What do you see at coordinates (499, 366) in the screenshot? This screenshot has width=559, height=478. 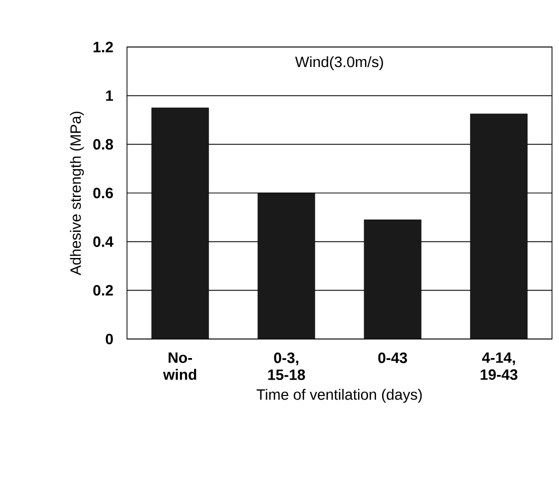 I see `x-tick-label: 4-14, 19-43` at bounding box center [499, 366].